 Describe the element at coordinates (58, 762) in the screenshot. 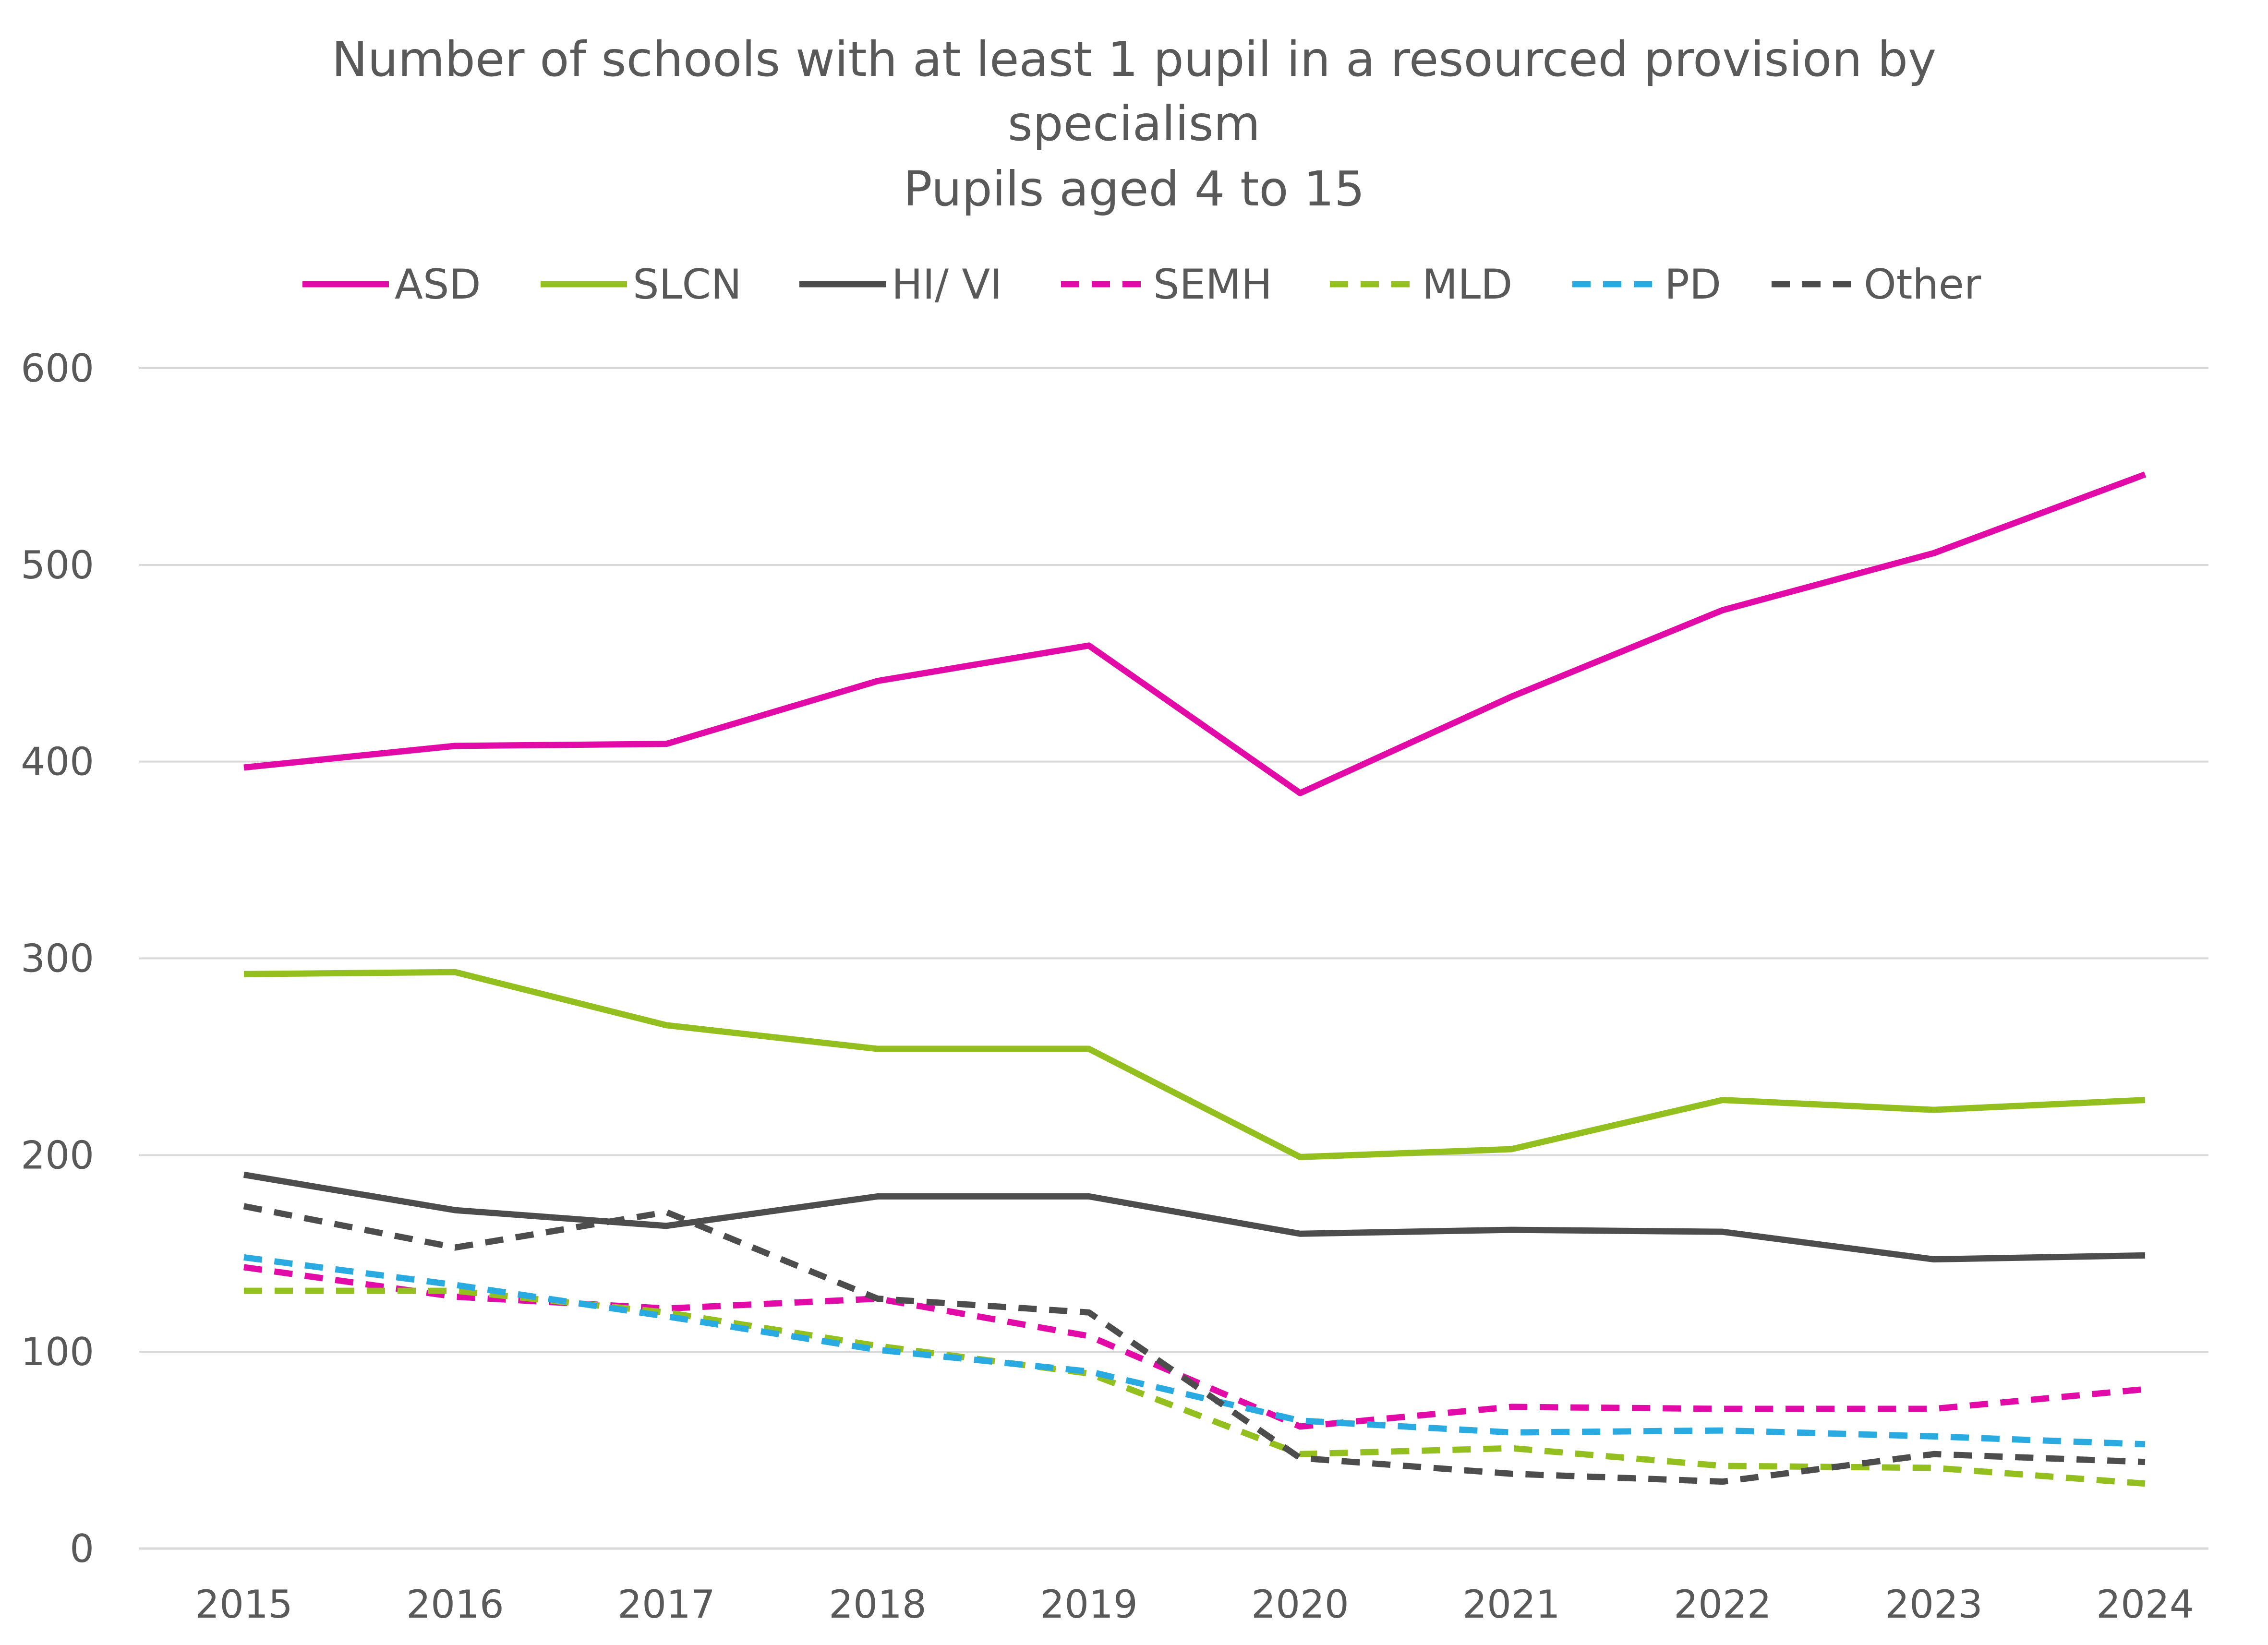

I see `y-tick-label-400: 400` at that location.